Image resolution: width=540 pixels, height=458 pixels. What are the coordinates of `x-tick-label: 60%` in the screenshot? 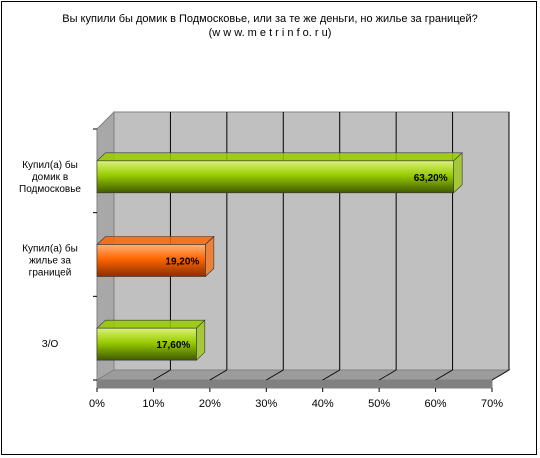 It's located at (436, 404).